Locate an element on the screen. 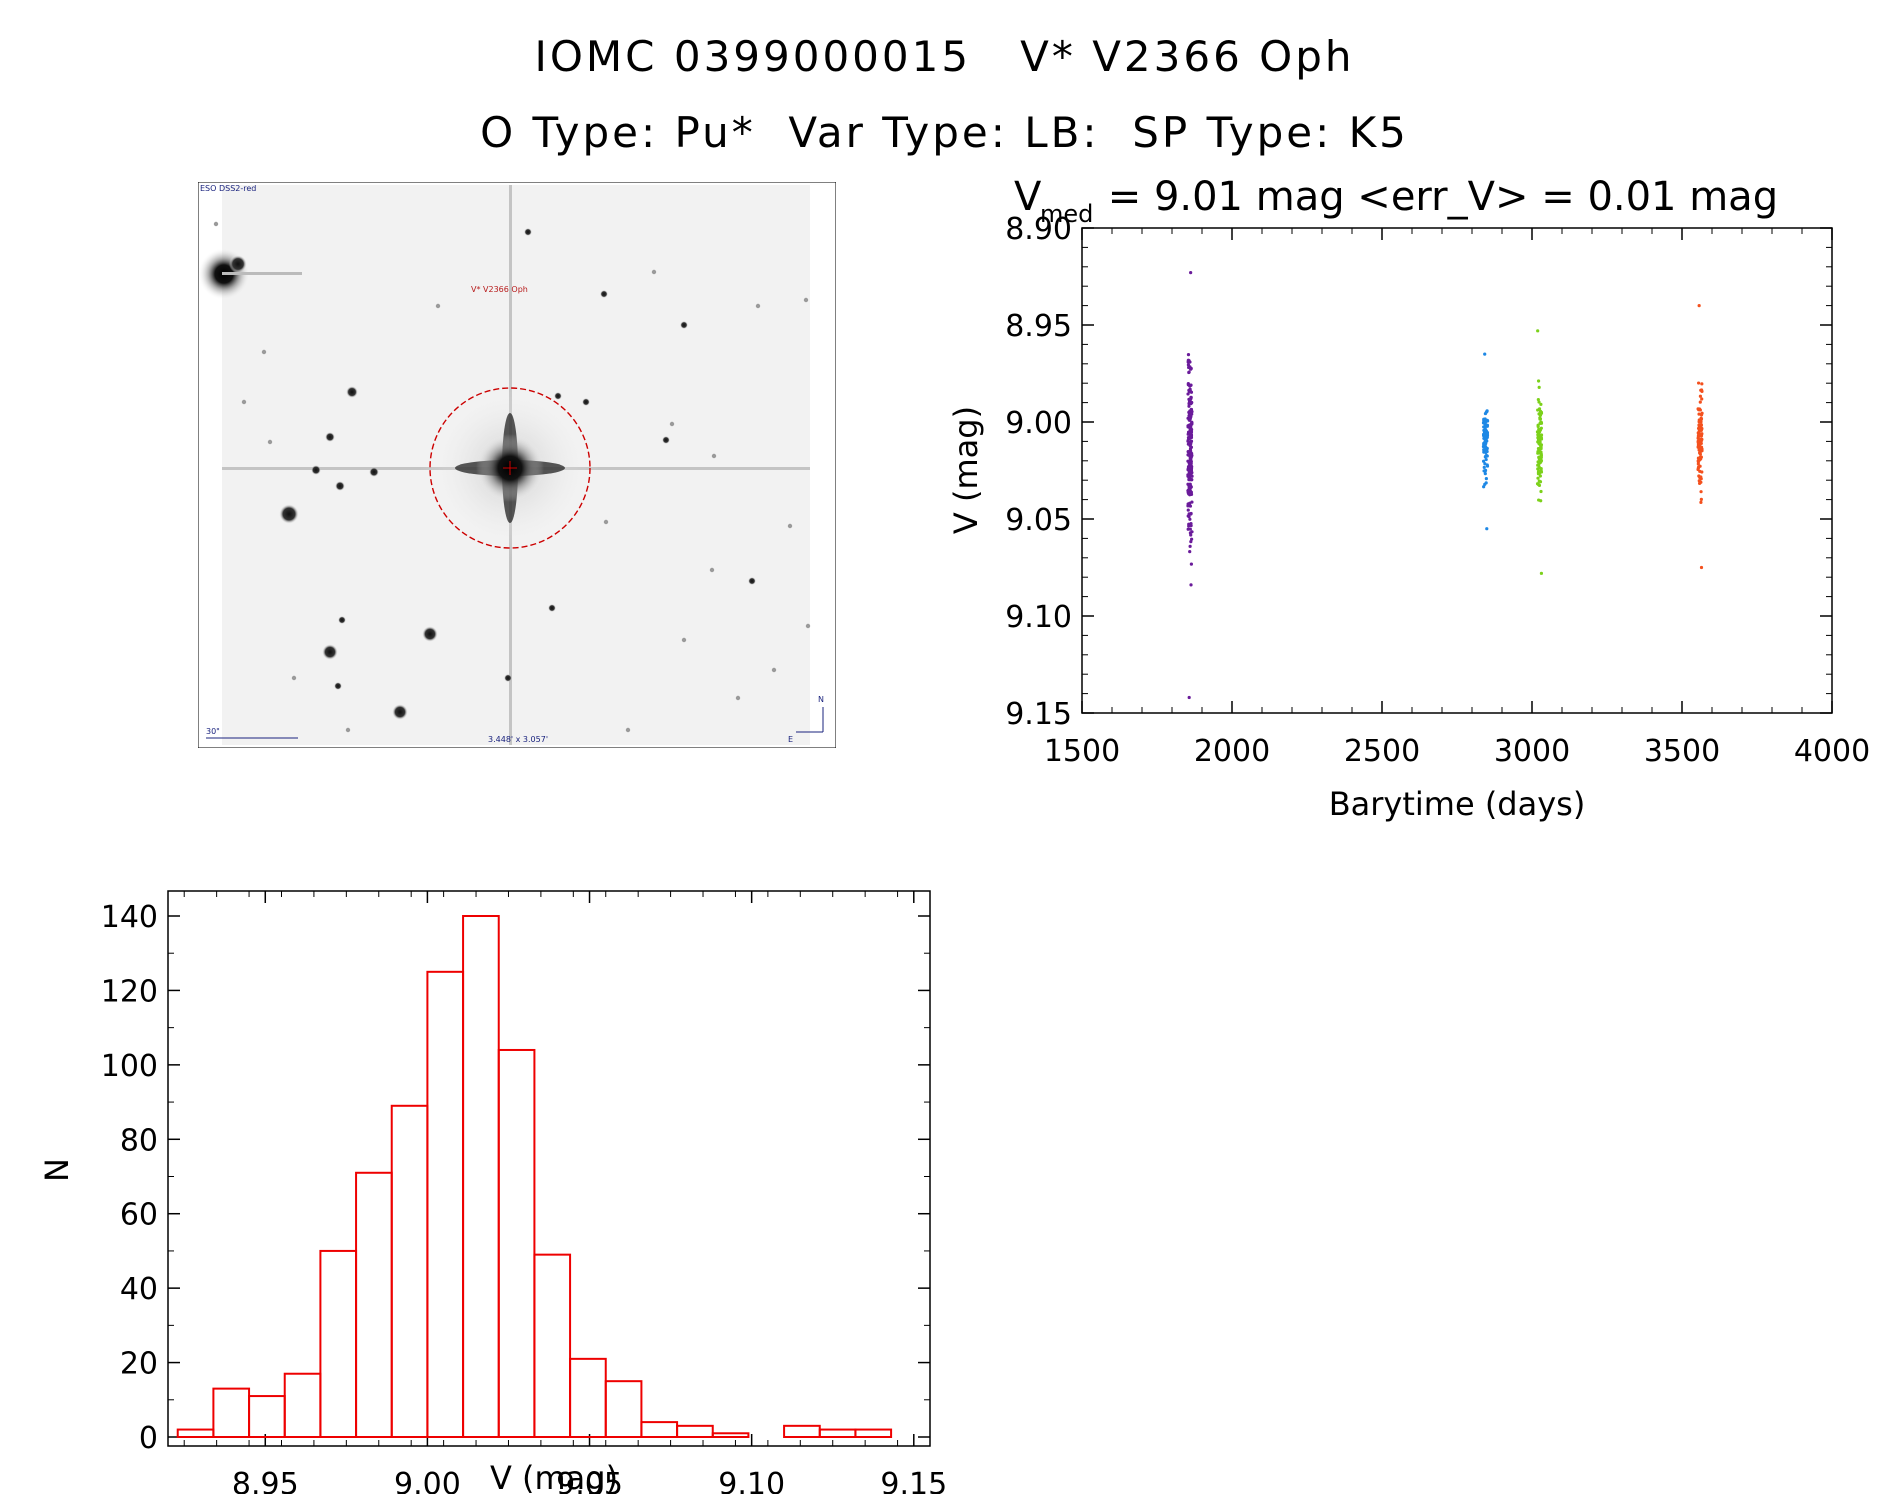 The image size is (1889, 1494). lc-plot-frame is located at coordinates (1457, 470).